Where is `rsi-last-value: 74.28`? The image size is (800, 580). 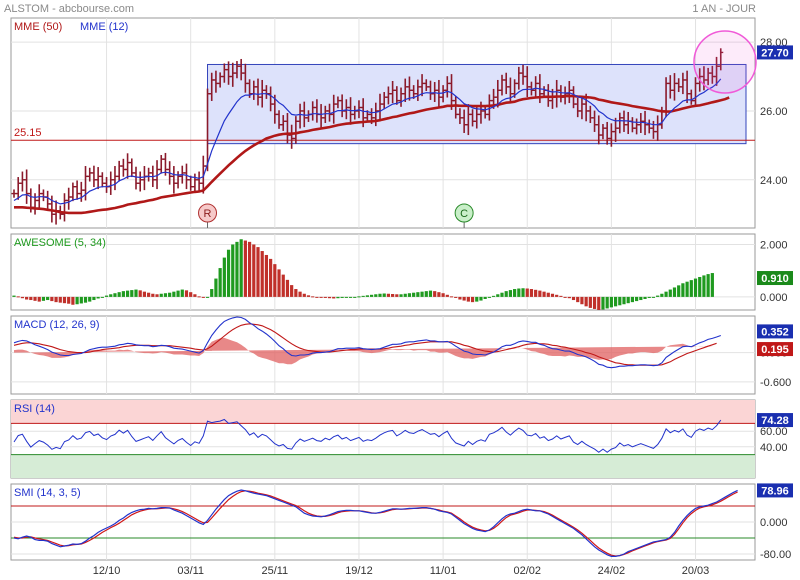 rsi-last-value: 74.28 is located at coordinates (775, 421).